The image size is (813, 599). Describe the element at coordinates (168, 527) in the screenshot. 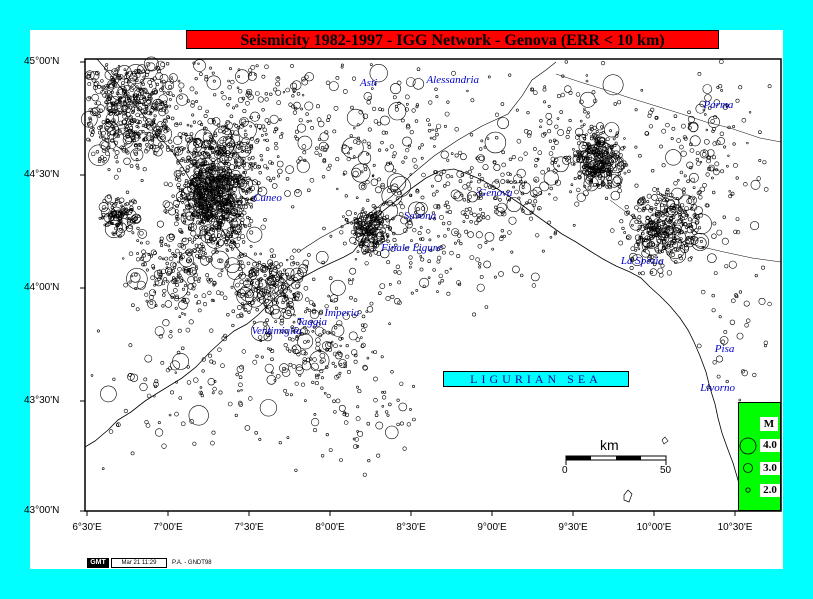

I see `lon-label-7-00: 7°00'E` at that location.